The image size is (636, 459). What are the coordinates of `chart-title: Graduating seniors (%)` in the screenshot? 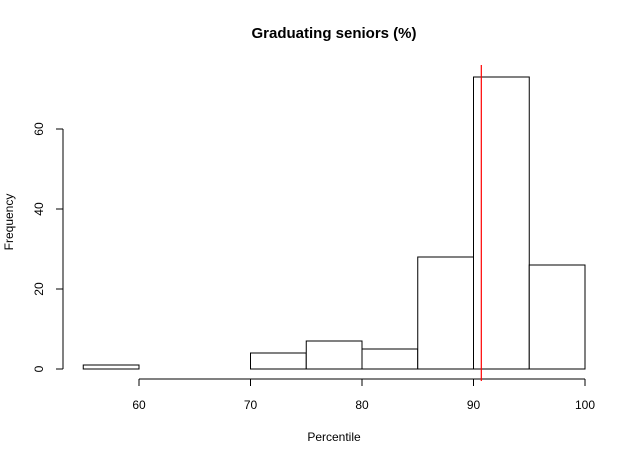 It's located at (333, 33).